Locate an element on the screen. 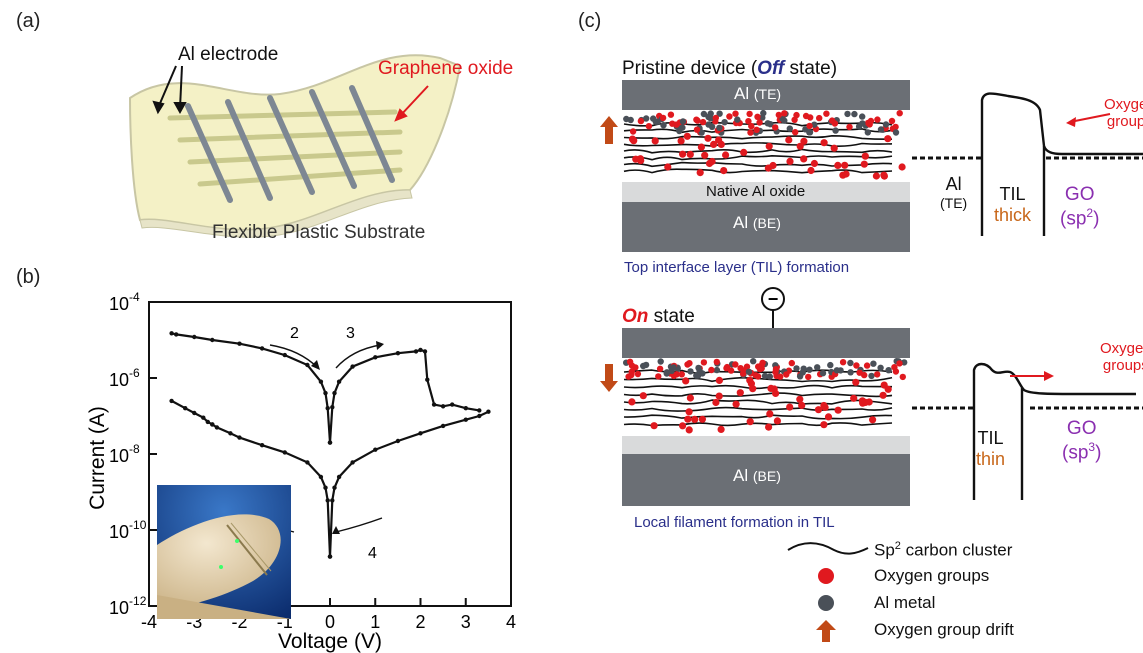 The height and width of the screenshot is (653, 1143). y-tick-label: 10-10 is located at coordinates (128, 530).